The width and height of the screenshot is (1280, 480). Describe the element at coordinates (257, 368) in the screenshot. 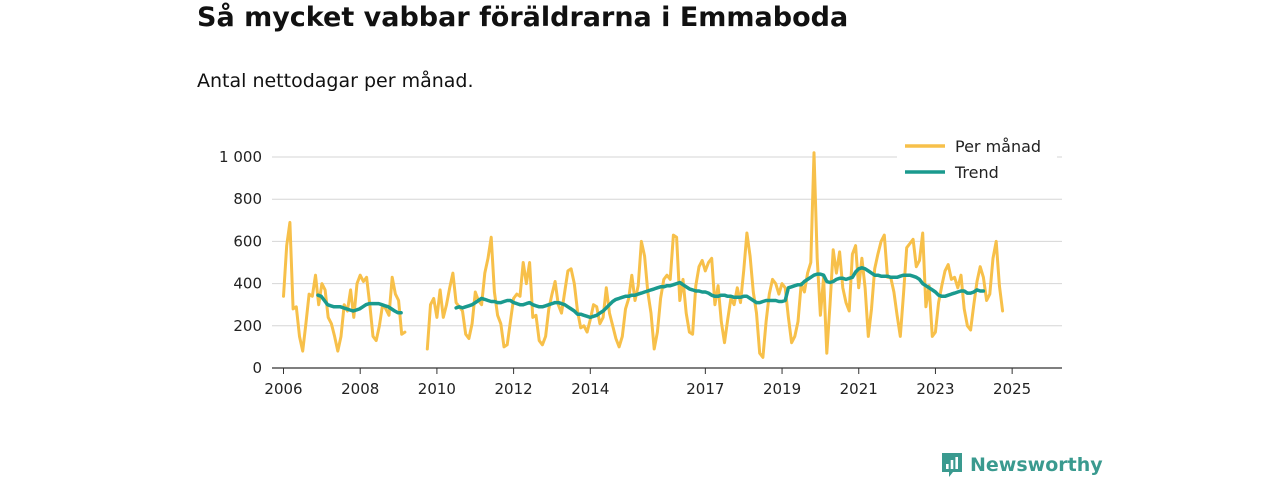

I see `y-tick-label: 0` at that location.